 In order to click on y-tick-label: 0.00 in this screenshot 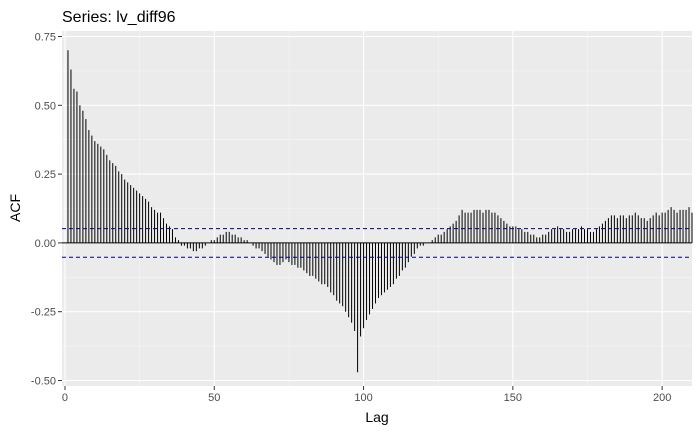, I will do `click(45, 244)`.